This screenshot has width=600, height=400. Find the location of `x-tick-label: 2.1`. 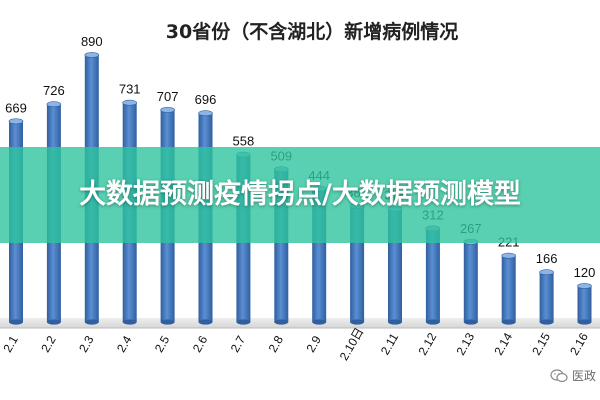

x-tick-label: 2.1 is located at coordinates (10, 344).